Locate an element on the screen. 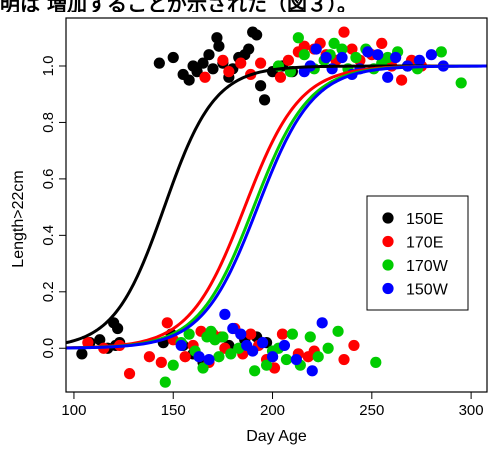  page-caption: 明は 増加することが示された（図３）。 is located at coordinates (178, 6).